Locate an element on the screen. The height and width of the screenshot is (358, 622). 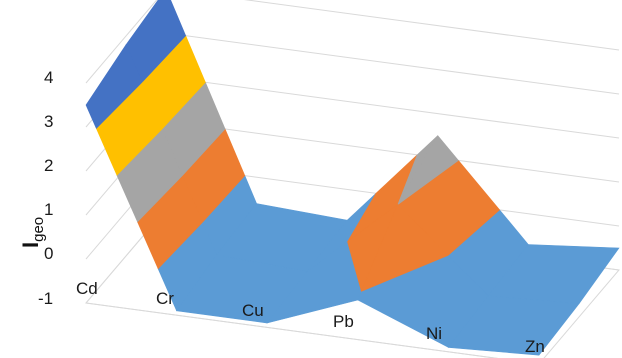
y-axis-ticks: 4 3 2 1 0 -1 is located at coordinates (45, 188).